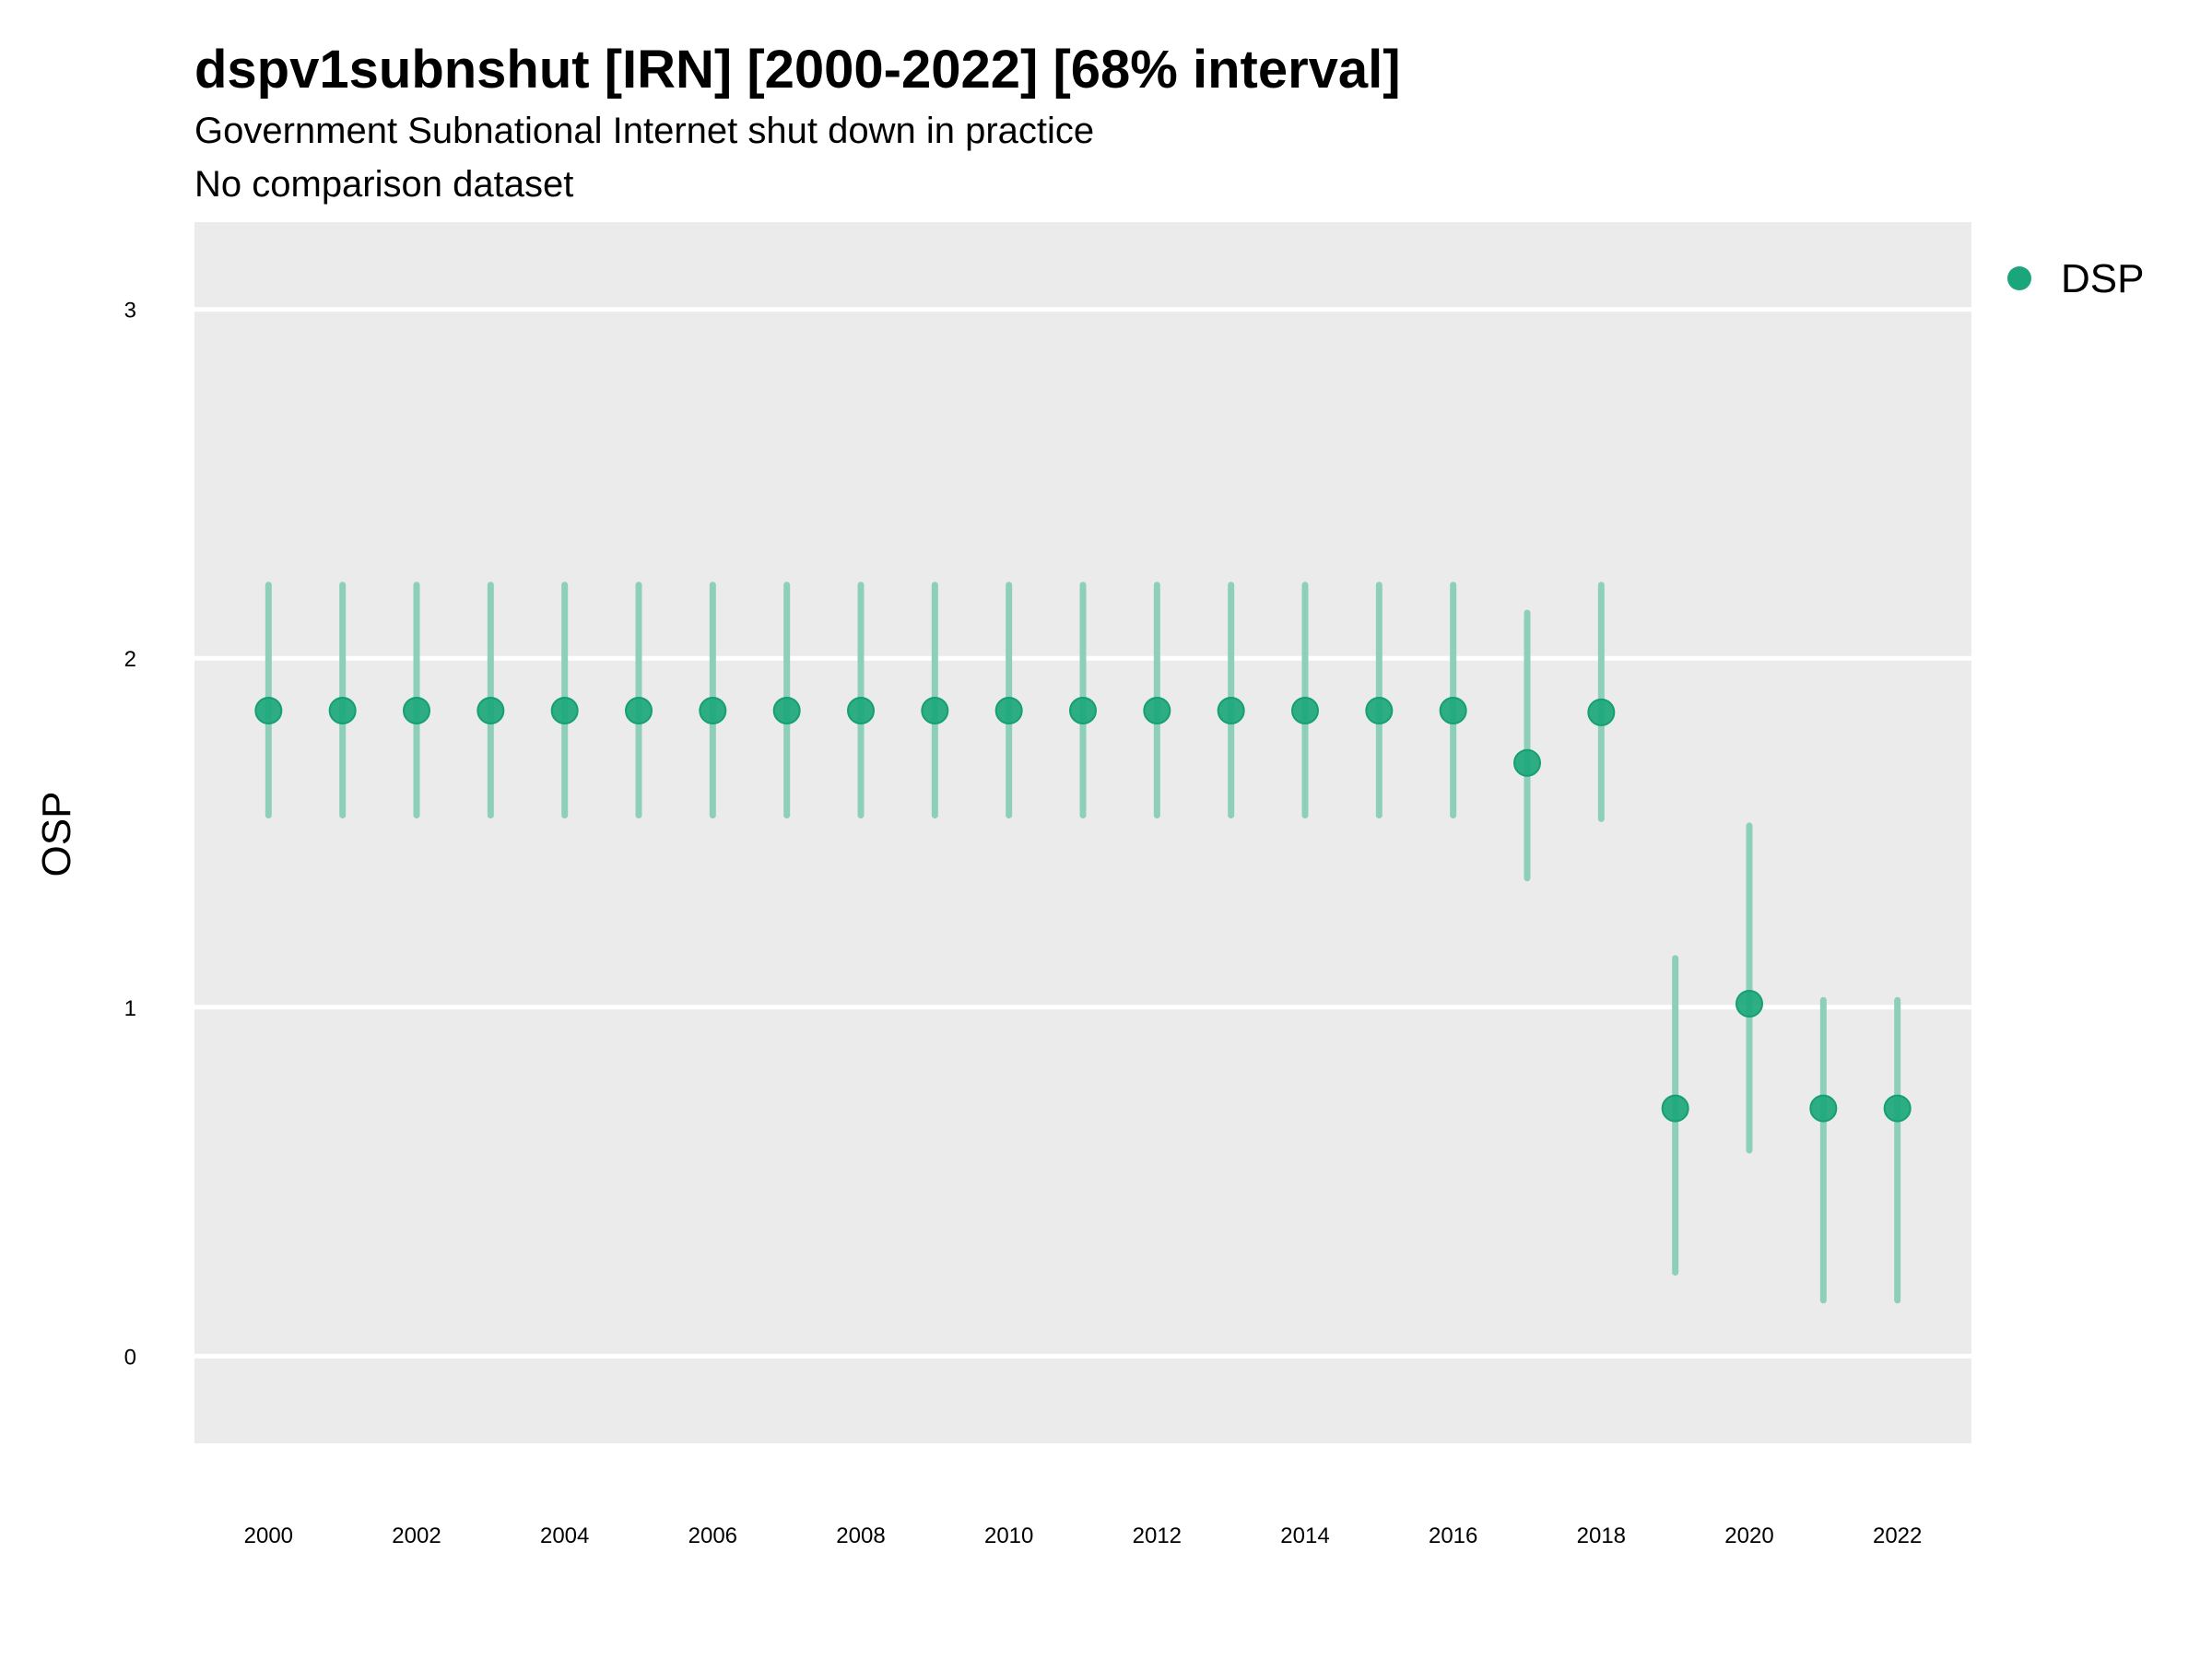 The height and width of the screenshot is (1659, 2212). What do you see at coordinates (1748, 1536) in the screenshot?
I see `x-tick-label: 2020` at bounding box center [1748, 1536].